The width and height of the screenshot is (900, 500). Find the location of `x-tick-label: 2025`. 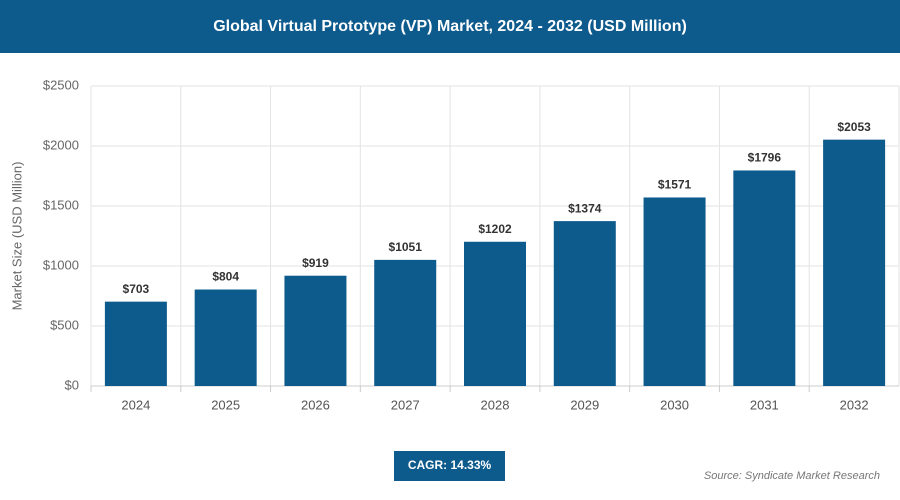

x-tick-label: 2025 is located at coordinates (225, 404).